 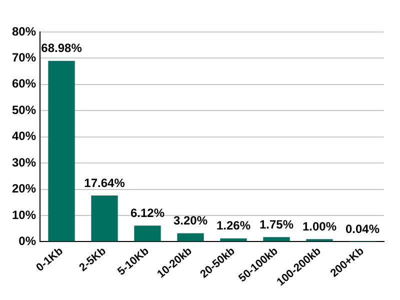 What do you see at coordinates (24, 215) in the screenshot?
I see `y-tick-label: 10%` at bounding box center [24, 215].